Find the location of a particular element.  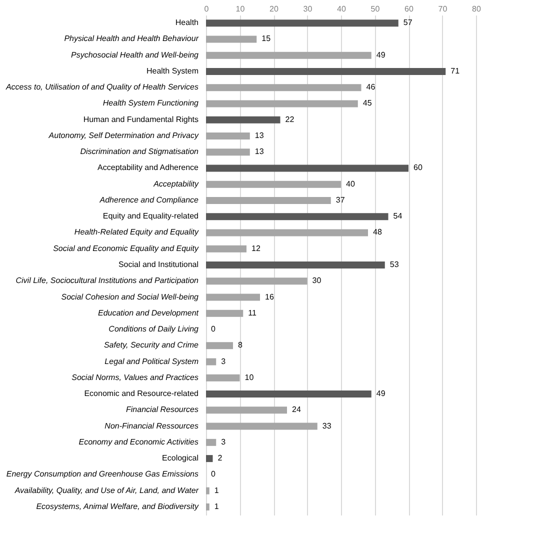

y-tick-label: Psychosocial Health and Well-being is located at coordinates (135, 55).